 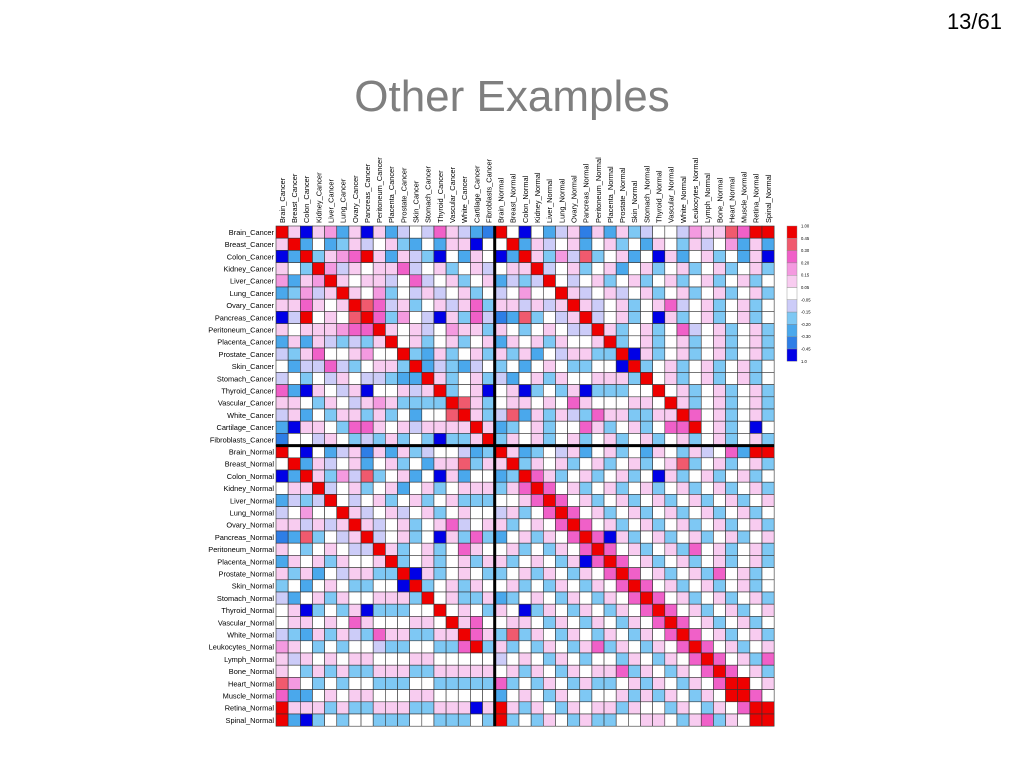 I want to click on column-label: Breast_Cancer, so click(x=294, y=198).